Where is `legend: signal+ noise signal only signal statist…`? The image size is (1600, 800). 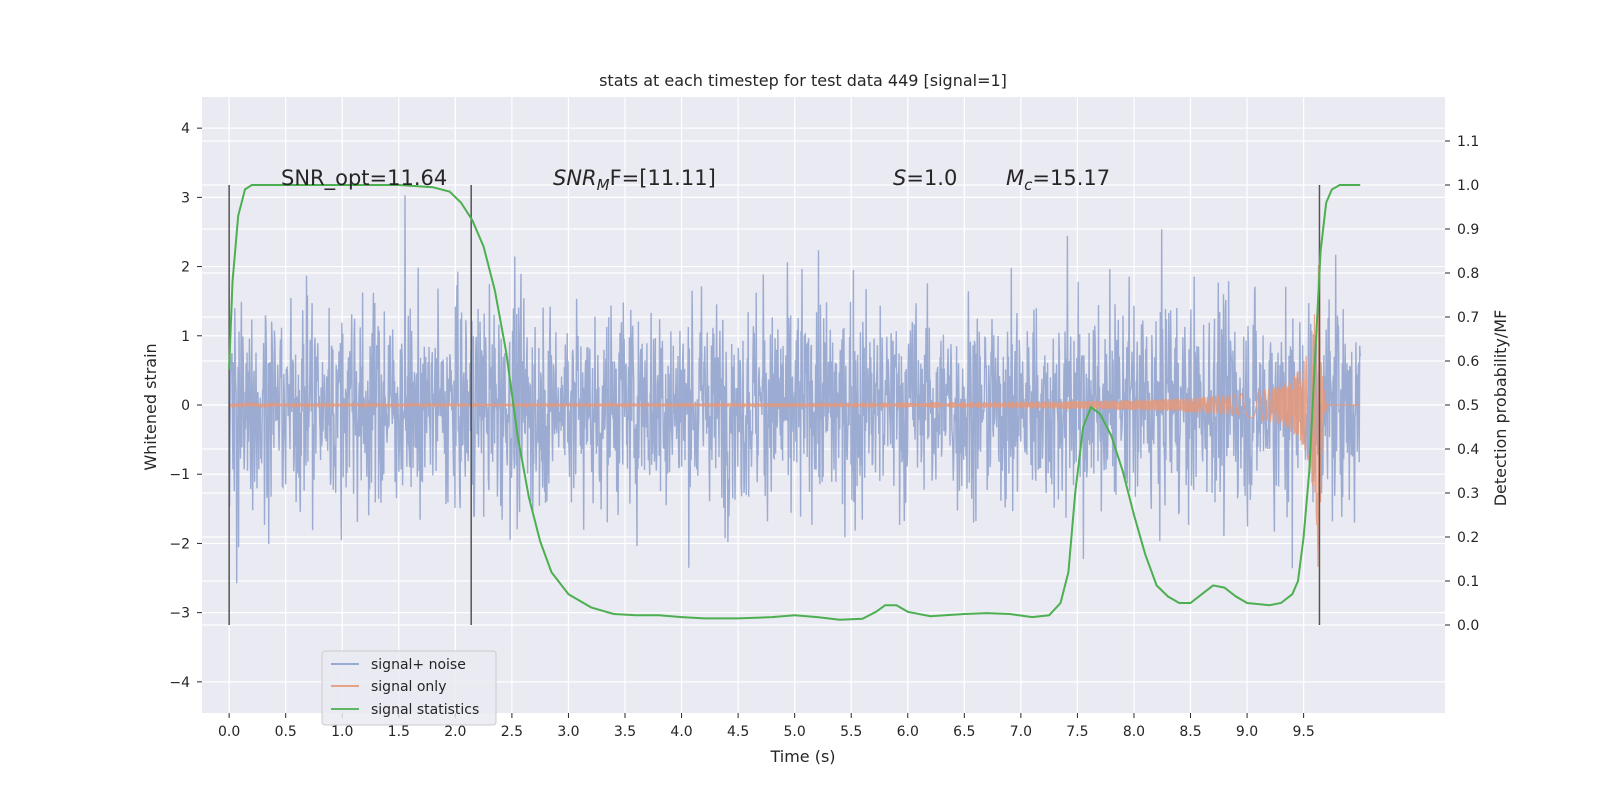
legend: signal+ noise signal only signal statist… is located at coordinates (409, 688).